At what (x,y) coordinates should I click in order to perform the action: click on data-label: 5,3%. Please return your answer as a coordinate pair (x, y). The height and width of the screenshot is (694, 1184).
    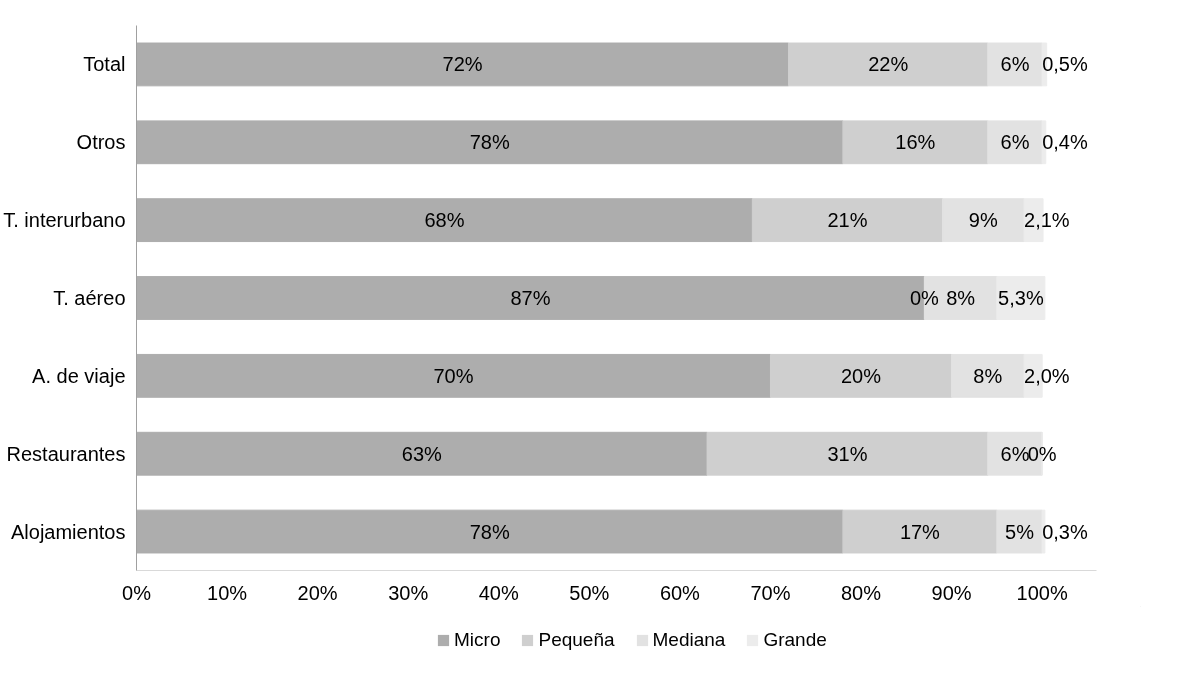
    Looking at the image, I should click on (1021, 298).